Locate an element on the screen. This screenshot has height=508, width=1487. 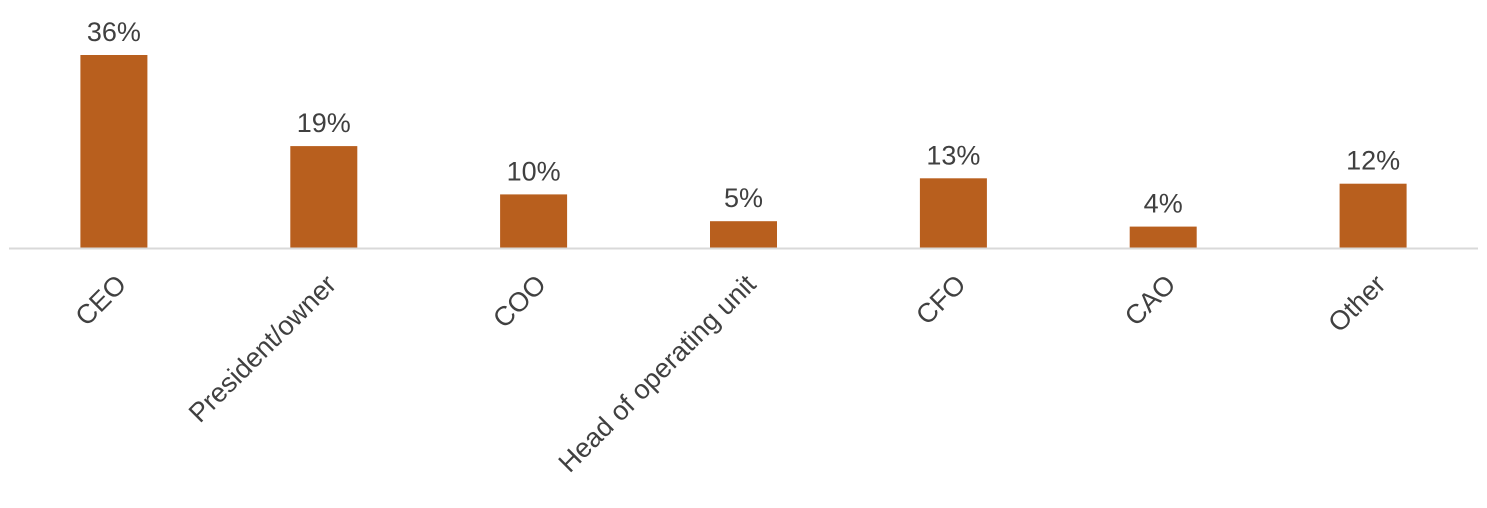
category-label: COO is located at coordinates (519, 301).